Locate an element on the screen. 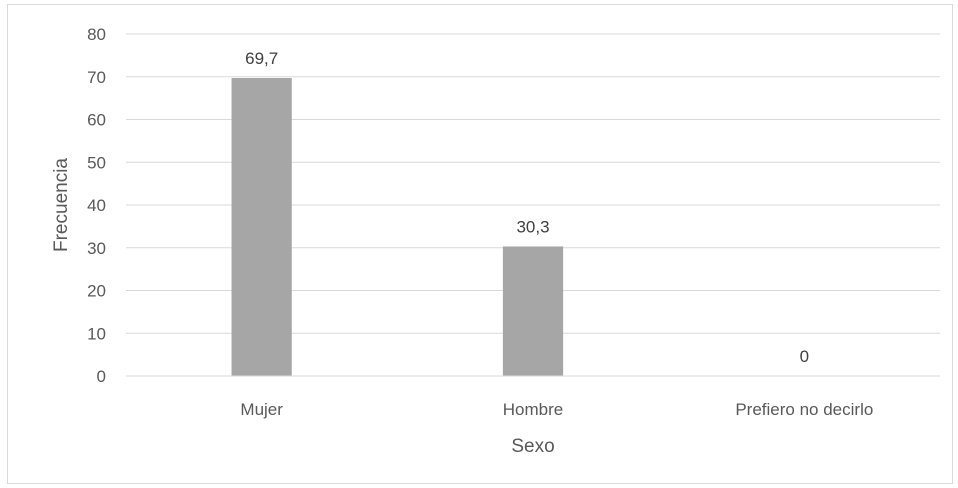 The width and height of the screenshot is (958, 488). y-tick-label: 60 is located at coordinates (96, 120).